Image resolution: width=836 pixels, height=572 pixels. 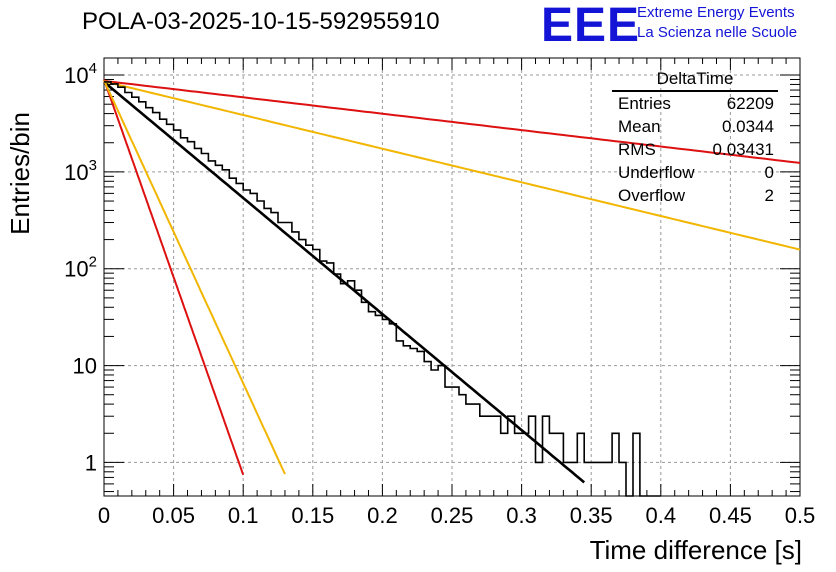 I want to click on x-tick-label: 0.4, so click(x=661, y=515).